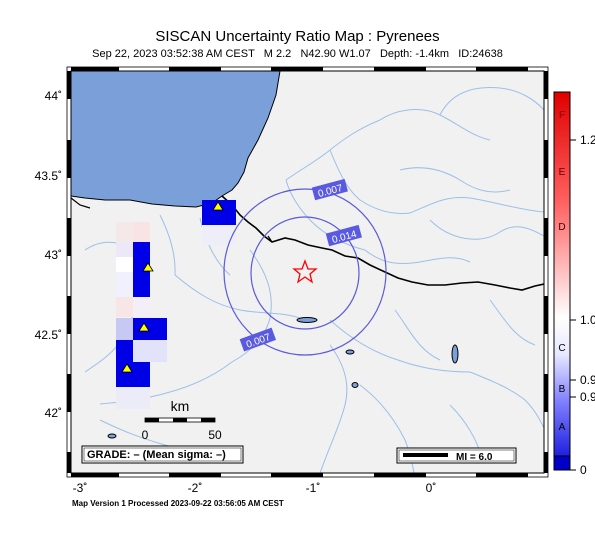 The image size is (595, 542). What do you see at coordinates (80, 488) in the screenshot?
I see `lon-tick-label: -3˚` at bounding box center [80, 488].